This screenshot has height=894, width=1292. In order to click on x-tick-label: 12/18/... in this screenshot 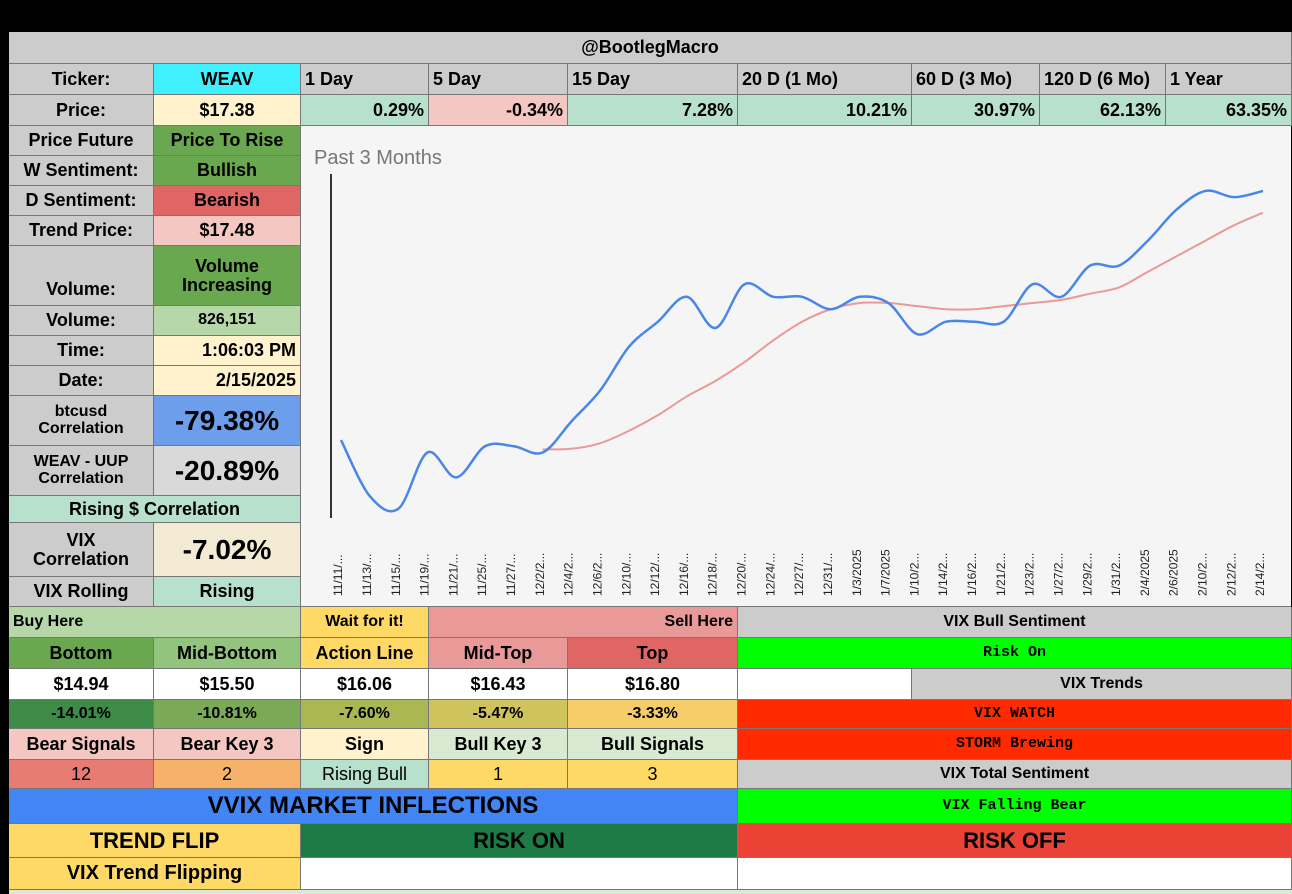, I will do `click(713, 574)`.